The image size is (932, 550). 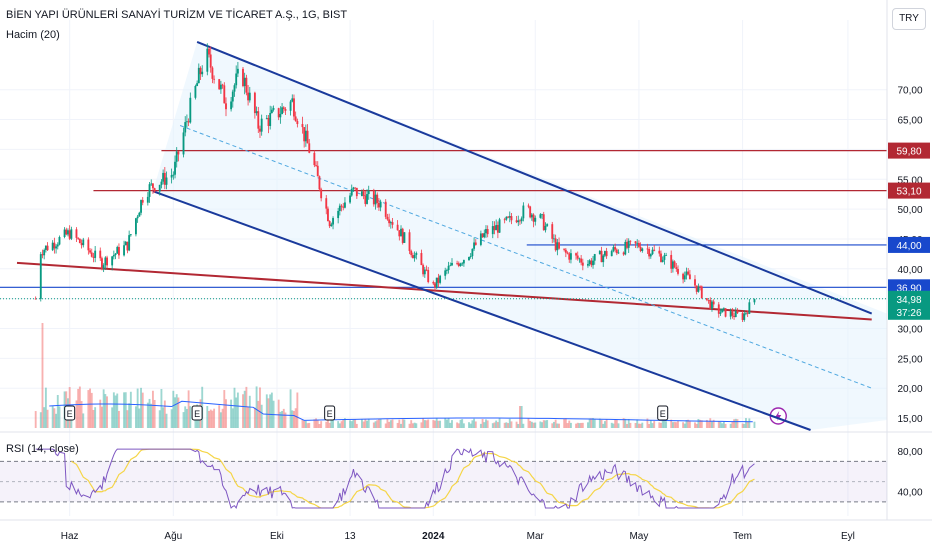 I want to click on price-axis-tick: 50,00, so click(x=909, y=210).